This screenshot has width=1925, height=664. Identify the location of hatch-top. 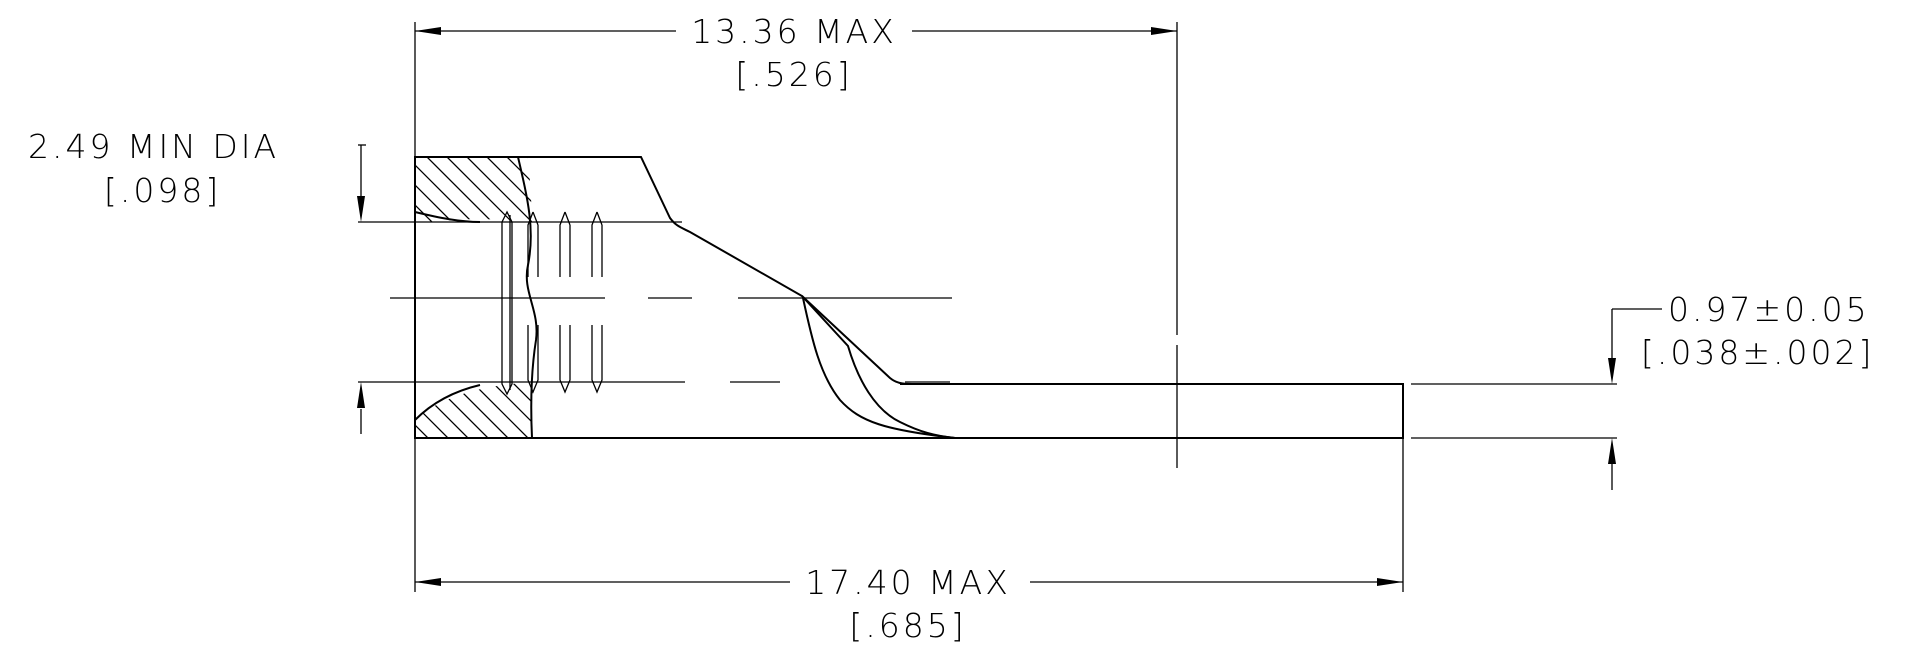
(473, 189).